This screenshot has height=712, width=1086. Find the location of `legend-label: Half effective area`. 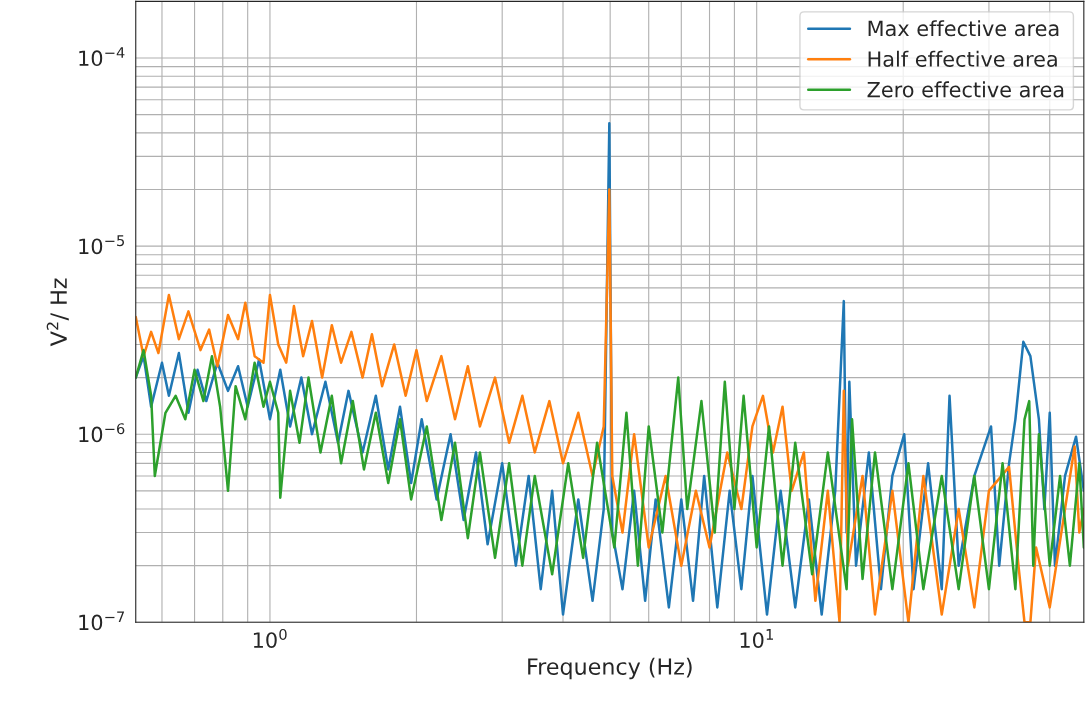

legend-label: Half effective area is located at coordinates (962, 58).